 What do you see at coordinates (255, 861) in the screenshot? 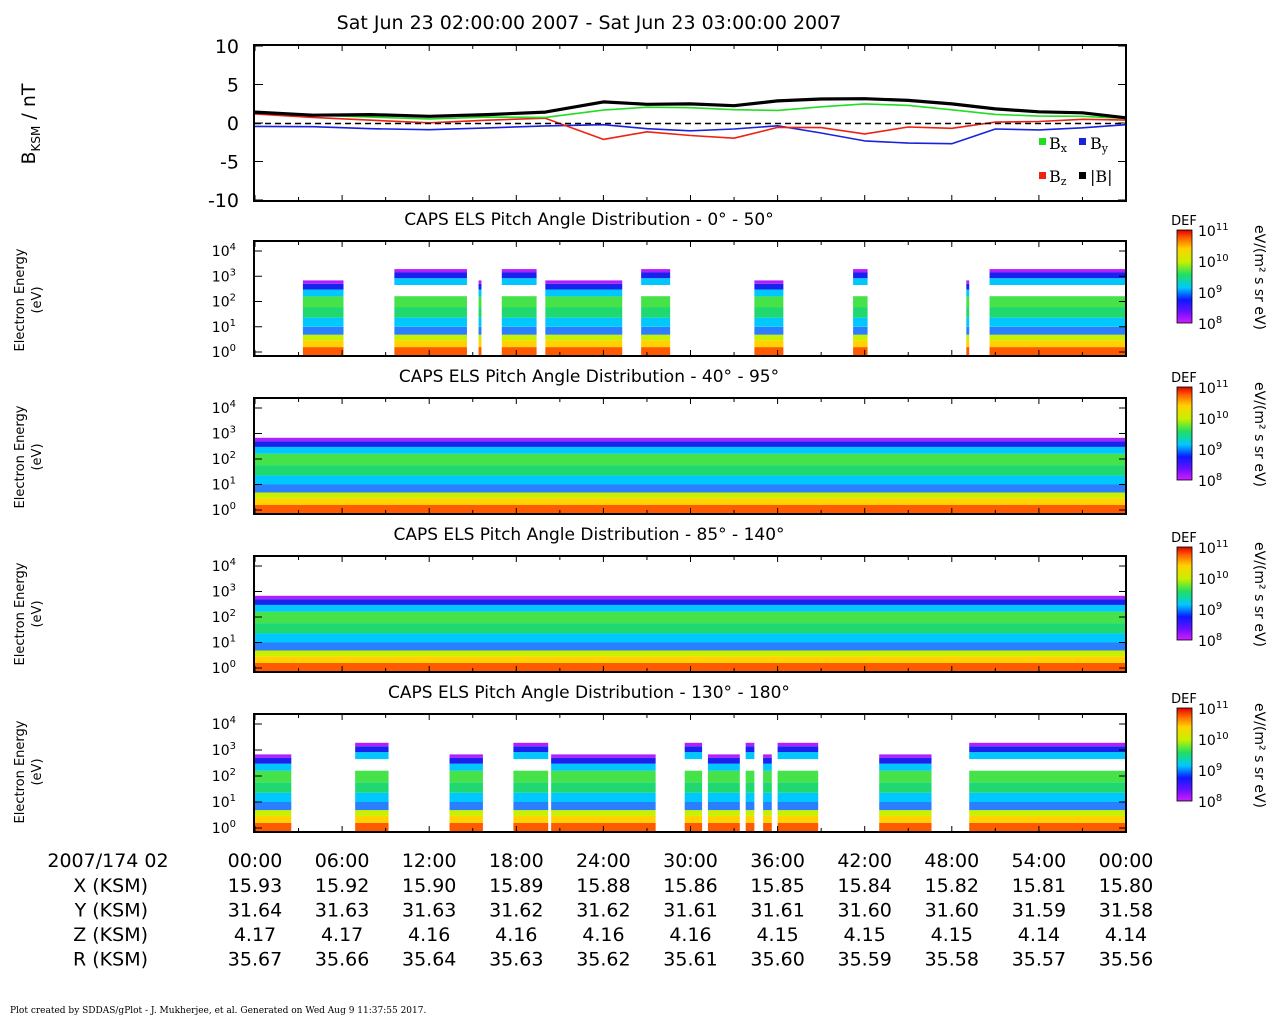
I see `ephem-time: 00:00` at bounding box center [255, 861].